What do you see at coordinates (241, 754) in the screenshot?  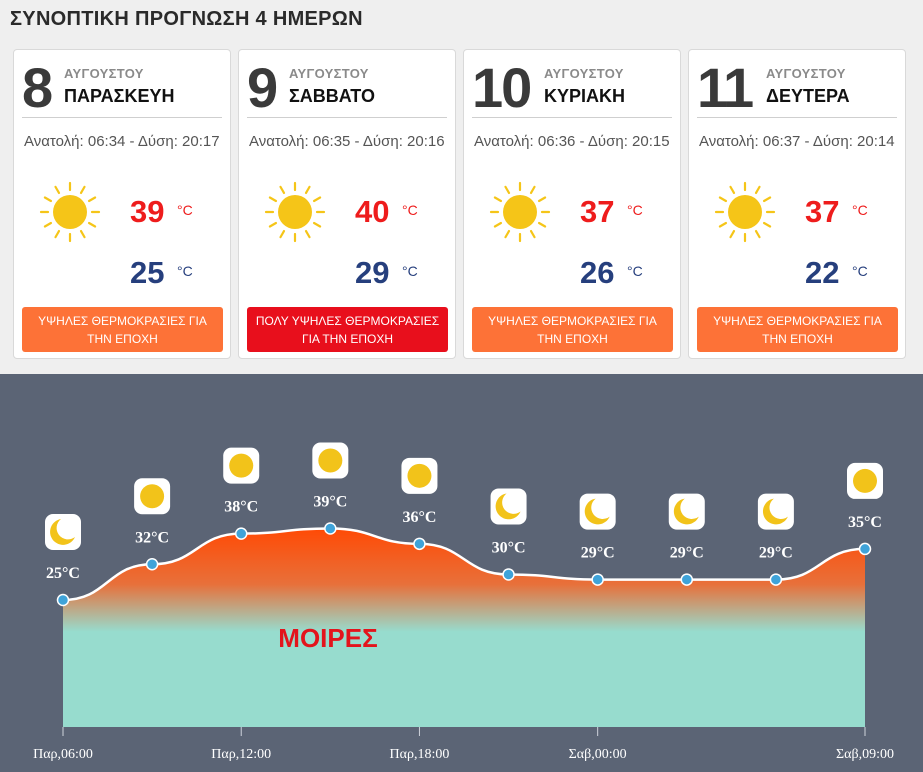 I see `x-tick-label: Παρ,12:00` at bounding box center [241, 754].